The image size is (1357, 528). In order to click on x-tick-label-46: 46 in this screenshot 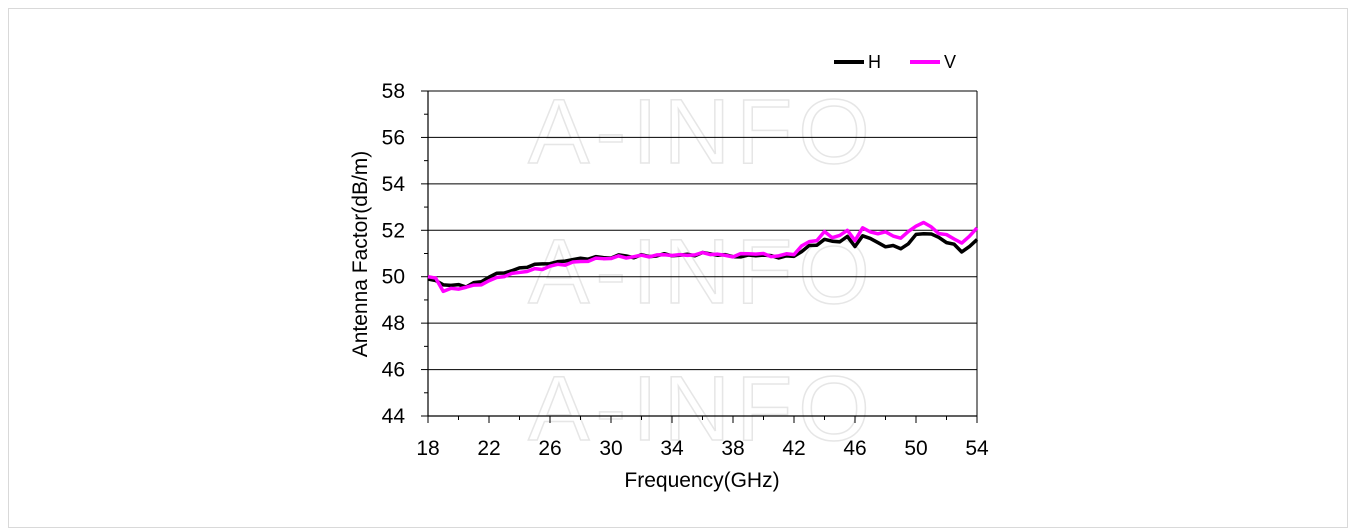, I will do `click(854, 448)`.